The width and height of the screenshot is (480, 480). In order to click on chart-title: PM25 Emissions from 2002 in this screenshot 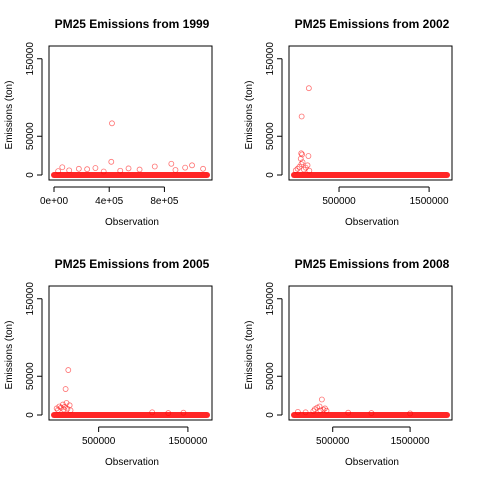, I will do `click(372, 24)`.